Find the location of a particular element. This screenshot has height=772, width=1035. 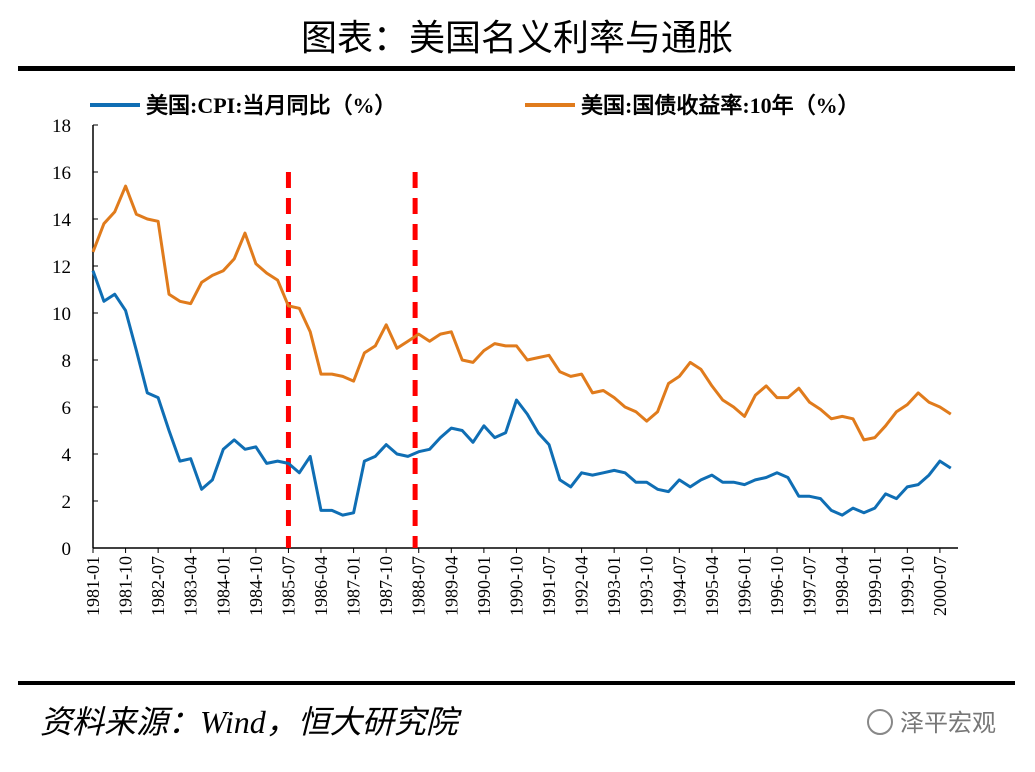

x-tick-label: 2000-07 is located at coordinates (940, 586).